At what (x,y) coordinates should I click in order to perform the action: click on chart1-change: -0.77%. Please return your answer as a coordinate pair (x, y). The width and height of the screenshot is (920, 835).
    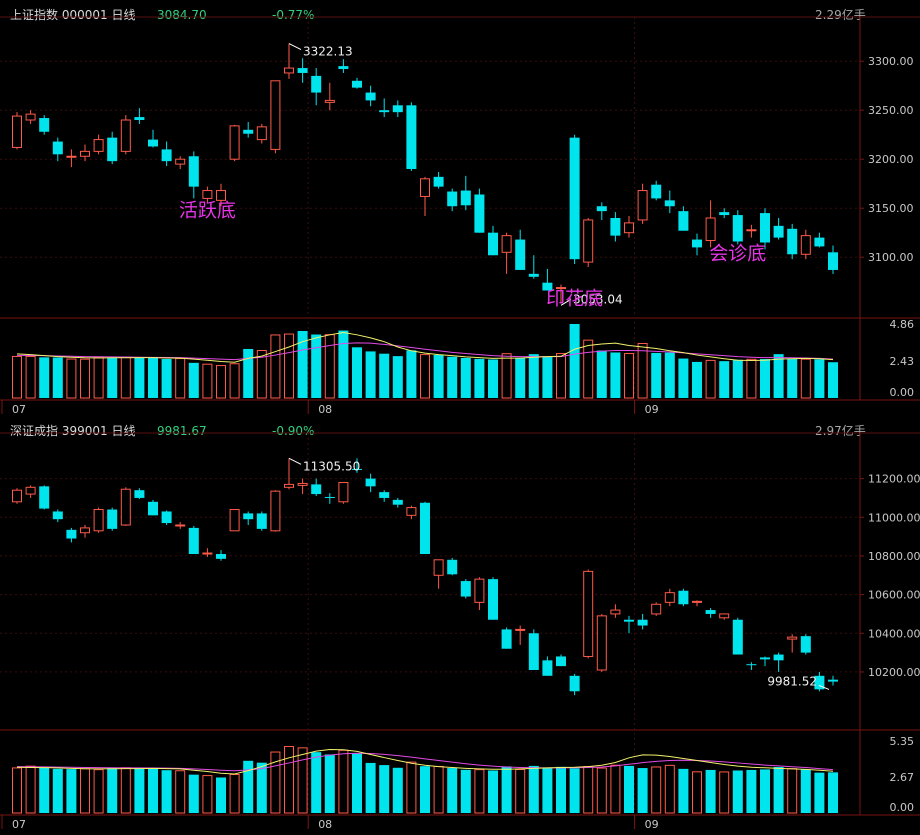
    Looking at the image, I should click on (293, 15).